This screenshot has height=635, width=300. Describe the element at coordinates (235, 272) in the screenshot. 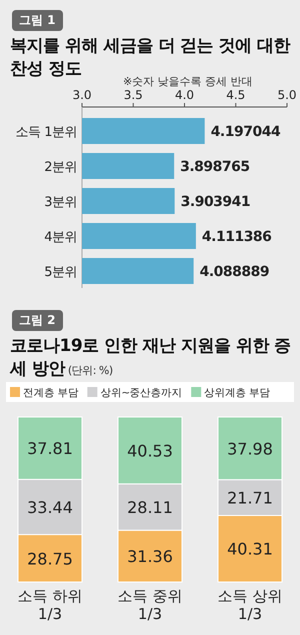

I see `data-label: 4.088889` at that location.